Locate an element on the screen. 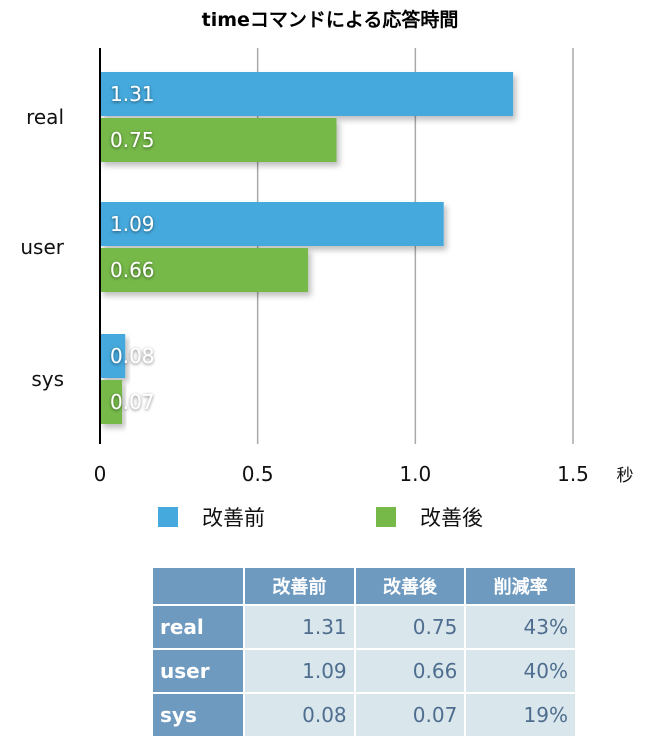 This screenshot has height=741, width=657. table-cell: 19% is located at coordinates (520, 715).